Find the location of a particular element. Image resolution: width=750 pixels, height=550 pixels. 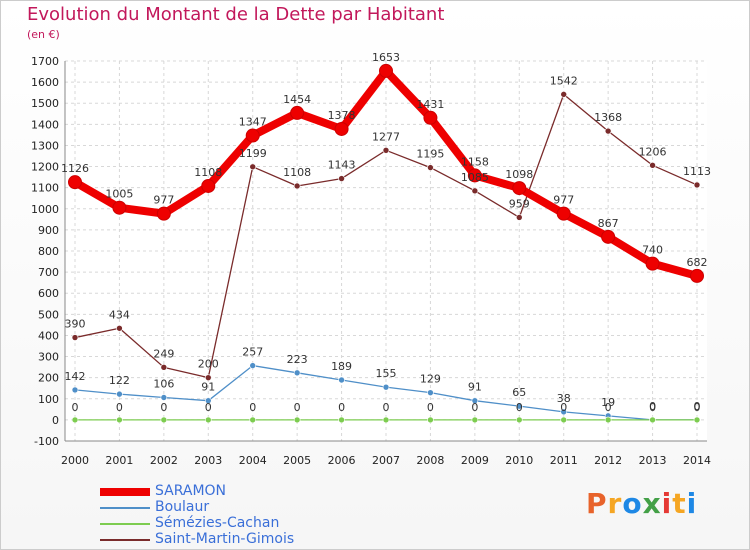

data-label-0: 1378 is located at coordinates (342, 115).